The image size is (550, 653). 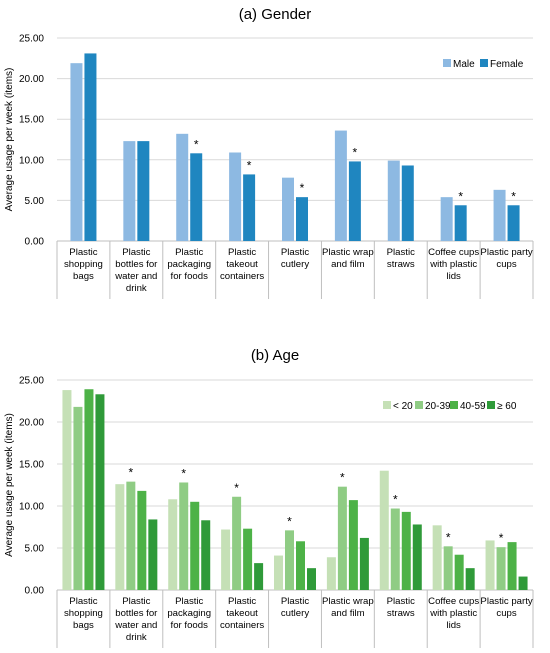 What do you see at coordinates (35, 591) in the screenshot?
I see `age-y-tick-label: 0.00` at bounding box center [35, 591].